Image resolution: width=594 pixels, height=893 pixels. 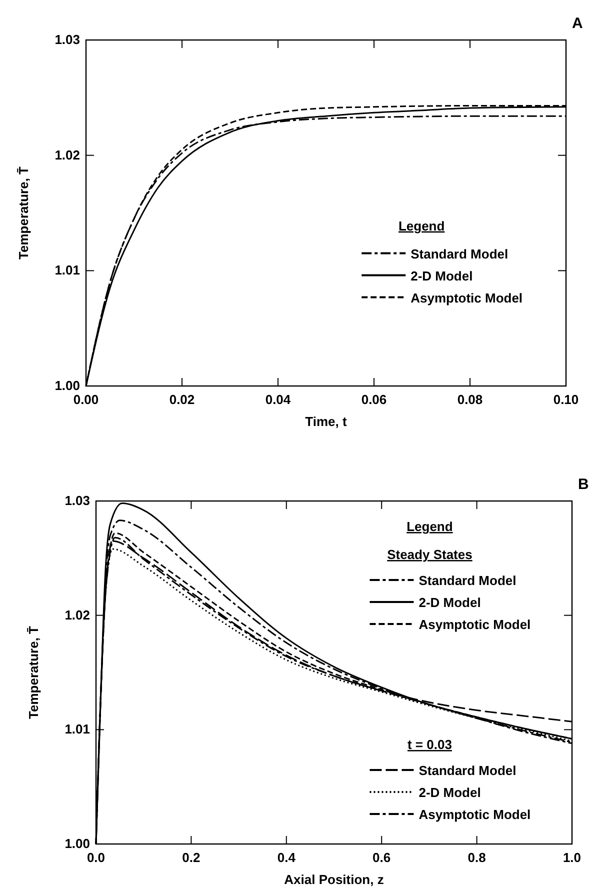 What do you see at coordinates (278, 399) in the screenshot?
I see `x-tick-label: 0.04` at bounding box center [278, 399].